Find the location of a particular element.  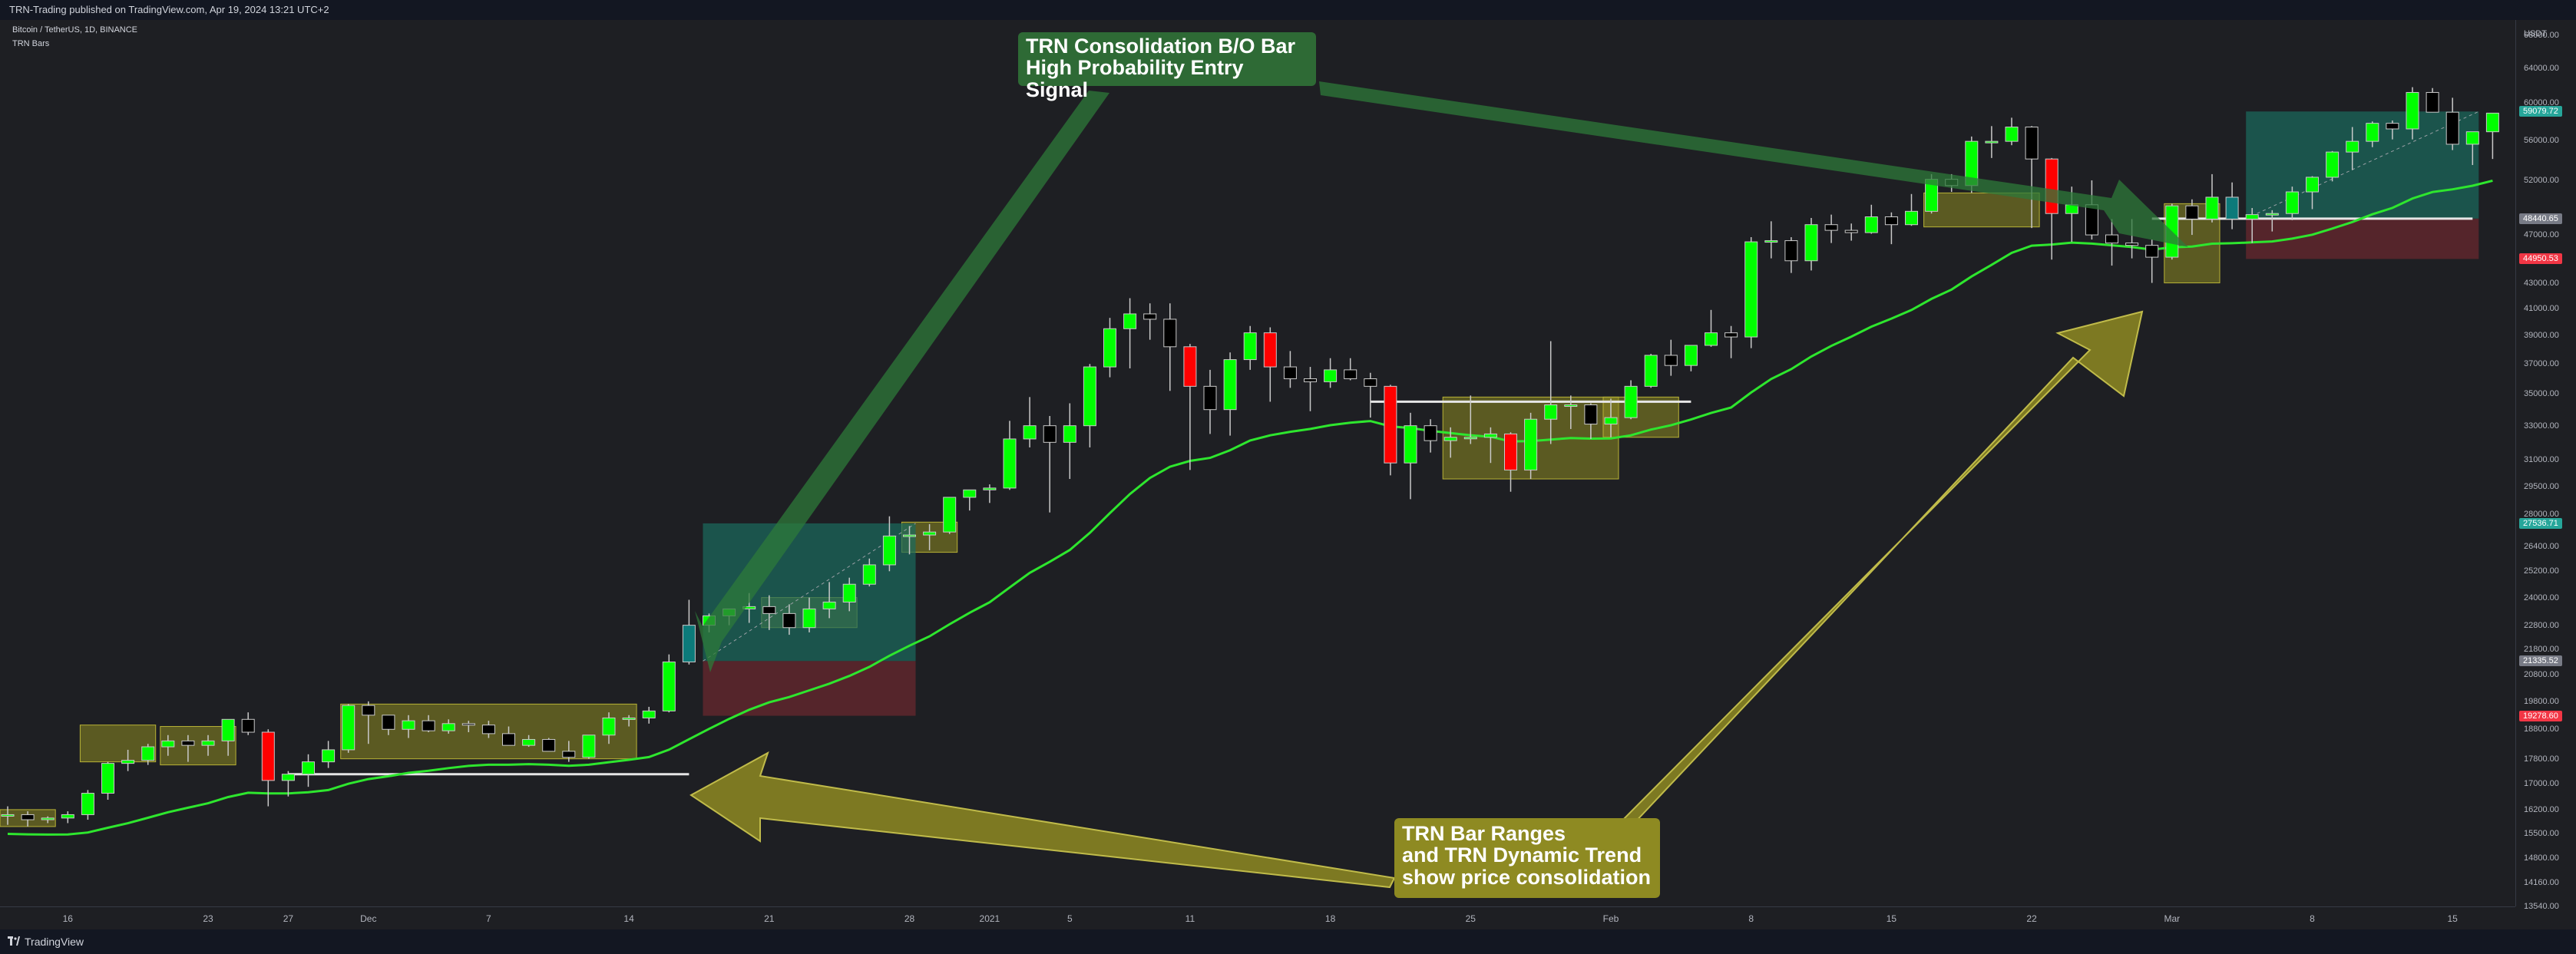

callout-line: show price consolidation is located at coordinates (1527, 877).